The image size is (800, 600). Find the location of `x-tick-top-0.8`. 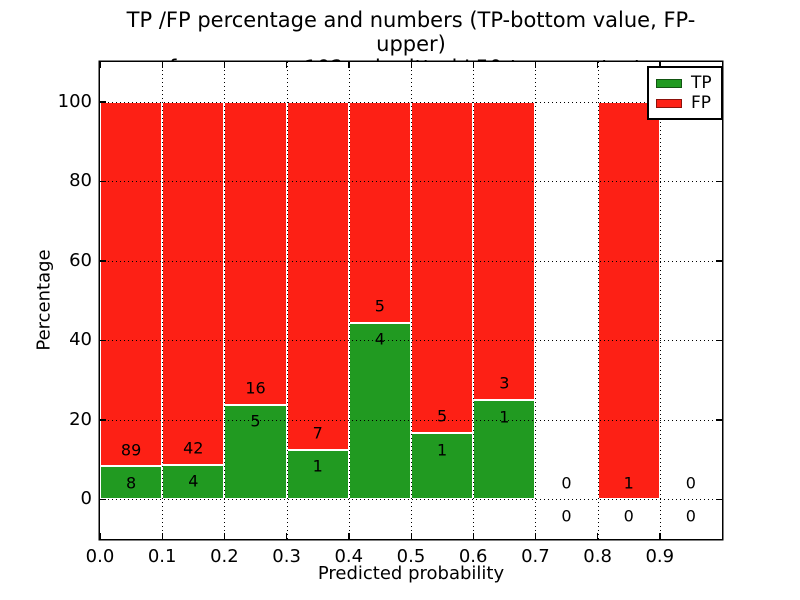

x-tick-top-0.8 is located at coordinates (598, 65).